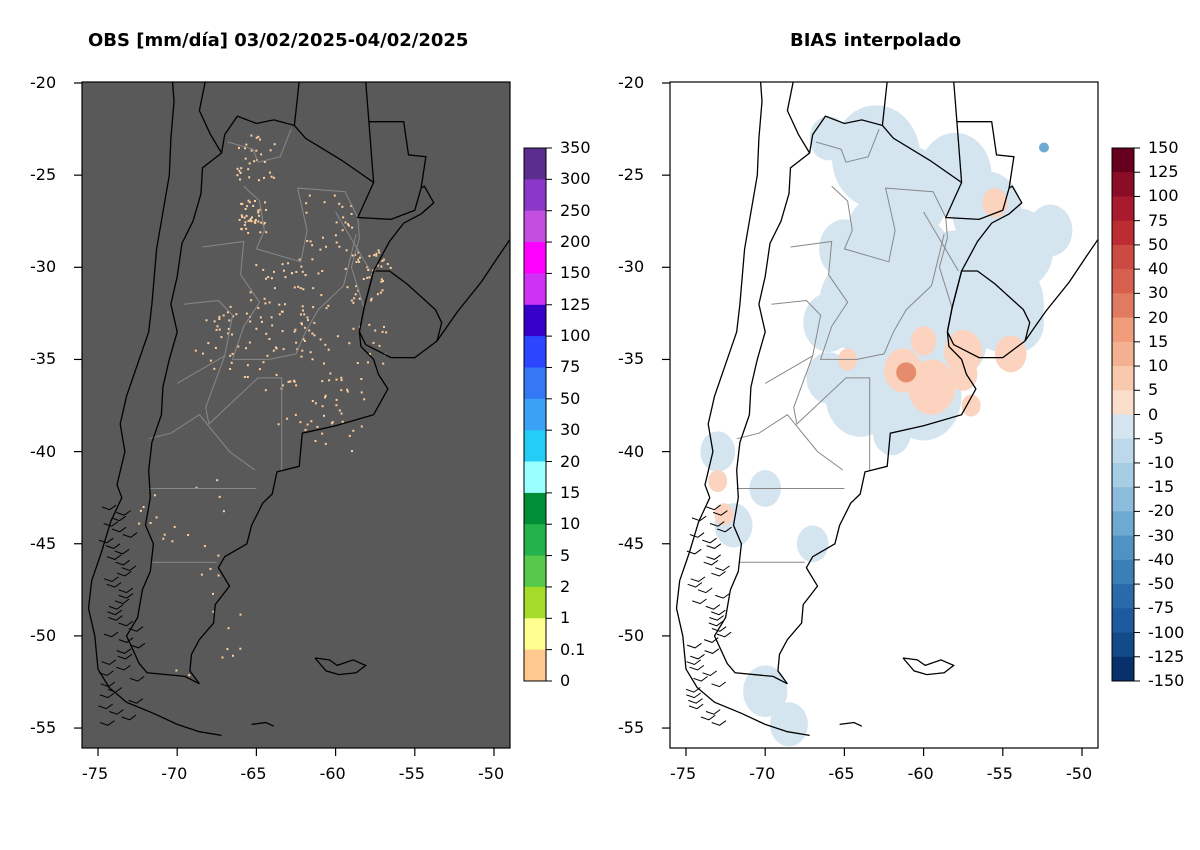  What do you see at coordinates (631, 175) in the screenshot?
I see `right-y-tick-label: -25` at bounding box center [631, 175].